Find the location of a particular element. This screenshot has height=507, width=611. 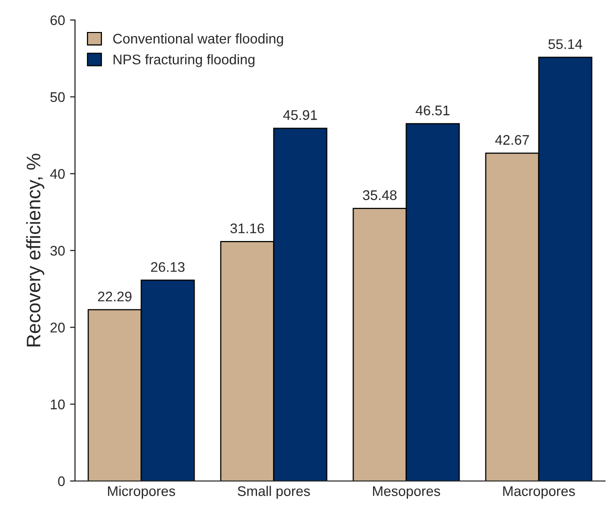

legend-label: Conventional water flooding is located at coordinates (198, 39).